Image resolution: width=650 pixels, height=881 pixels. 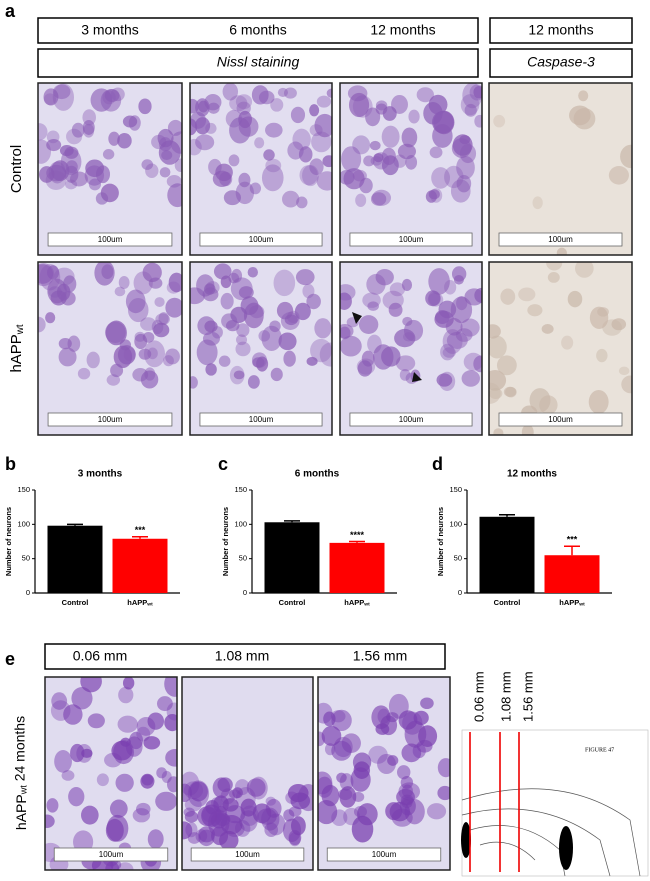 I want to click on text-part: hAPP, so click(x=354, y=602).